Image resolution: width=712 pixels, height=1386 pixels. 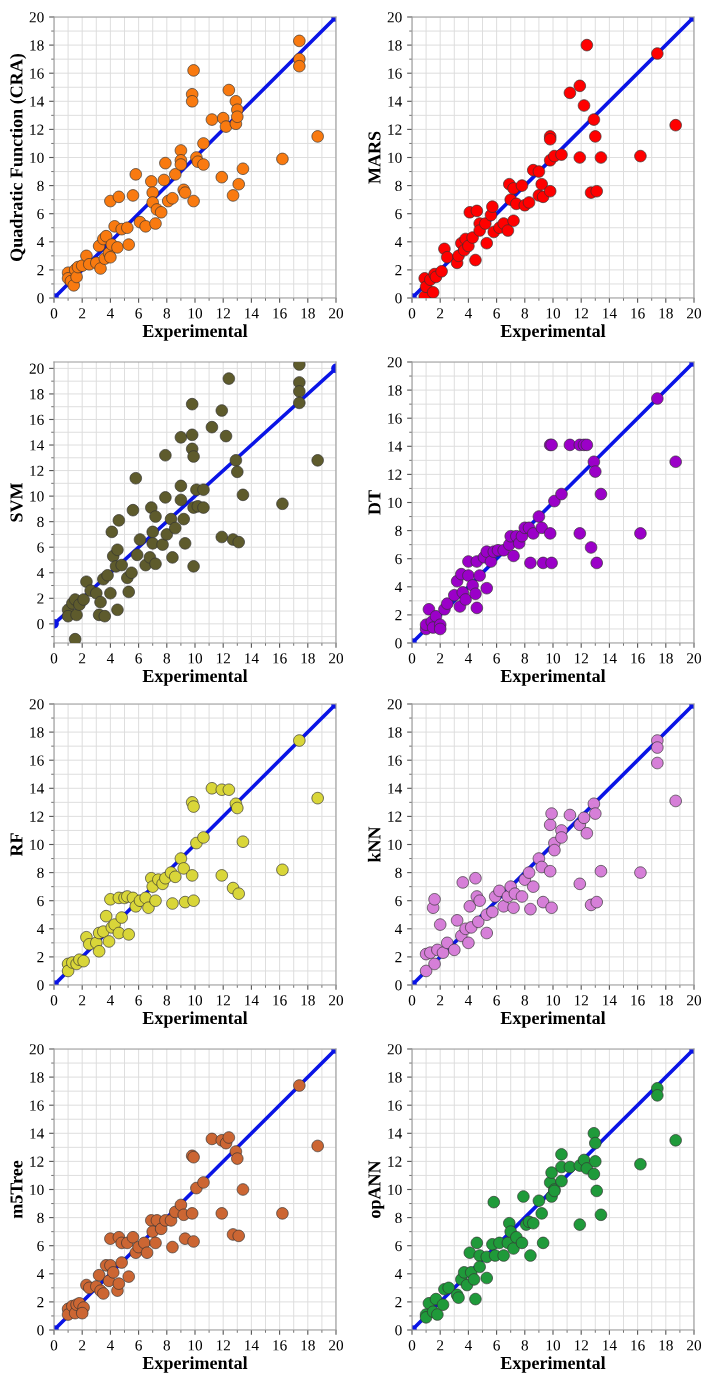 What do you see at coordinates (398, 270) in the screenshot?
I see `y-tick-label: 2` at bounding box center [398, 270].